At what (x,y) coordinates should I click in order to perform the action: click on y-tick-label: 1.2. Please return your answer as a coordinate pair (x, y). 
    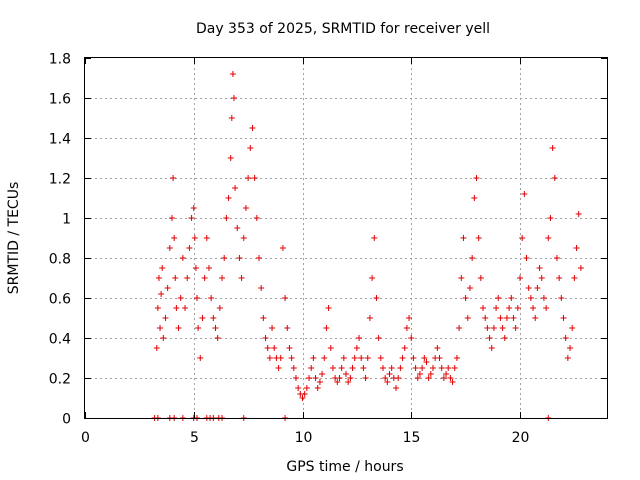
    Looking at the image, I should click on (60, 180).